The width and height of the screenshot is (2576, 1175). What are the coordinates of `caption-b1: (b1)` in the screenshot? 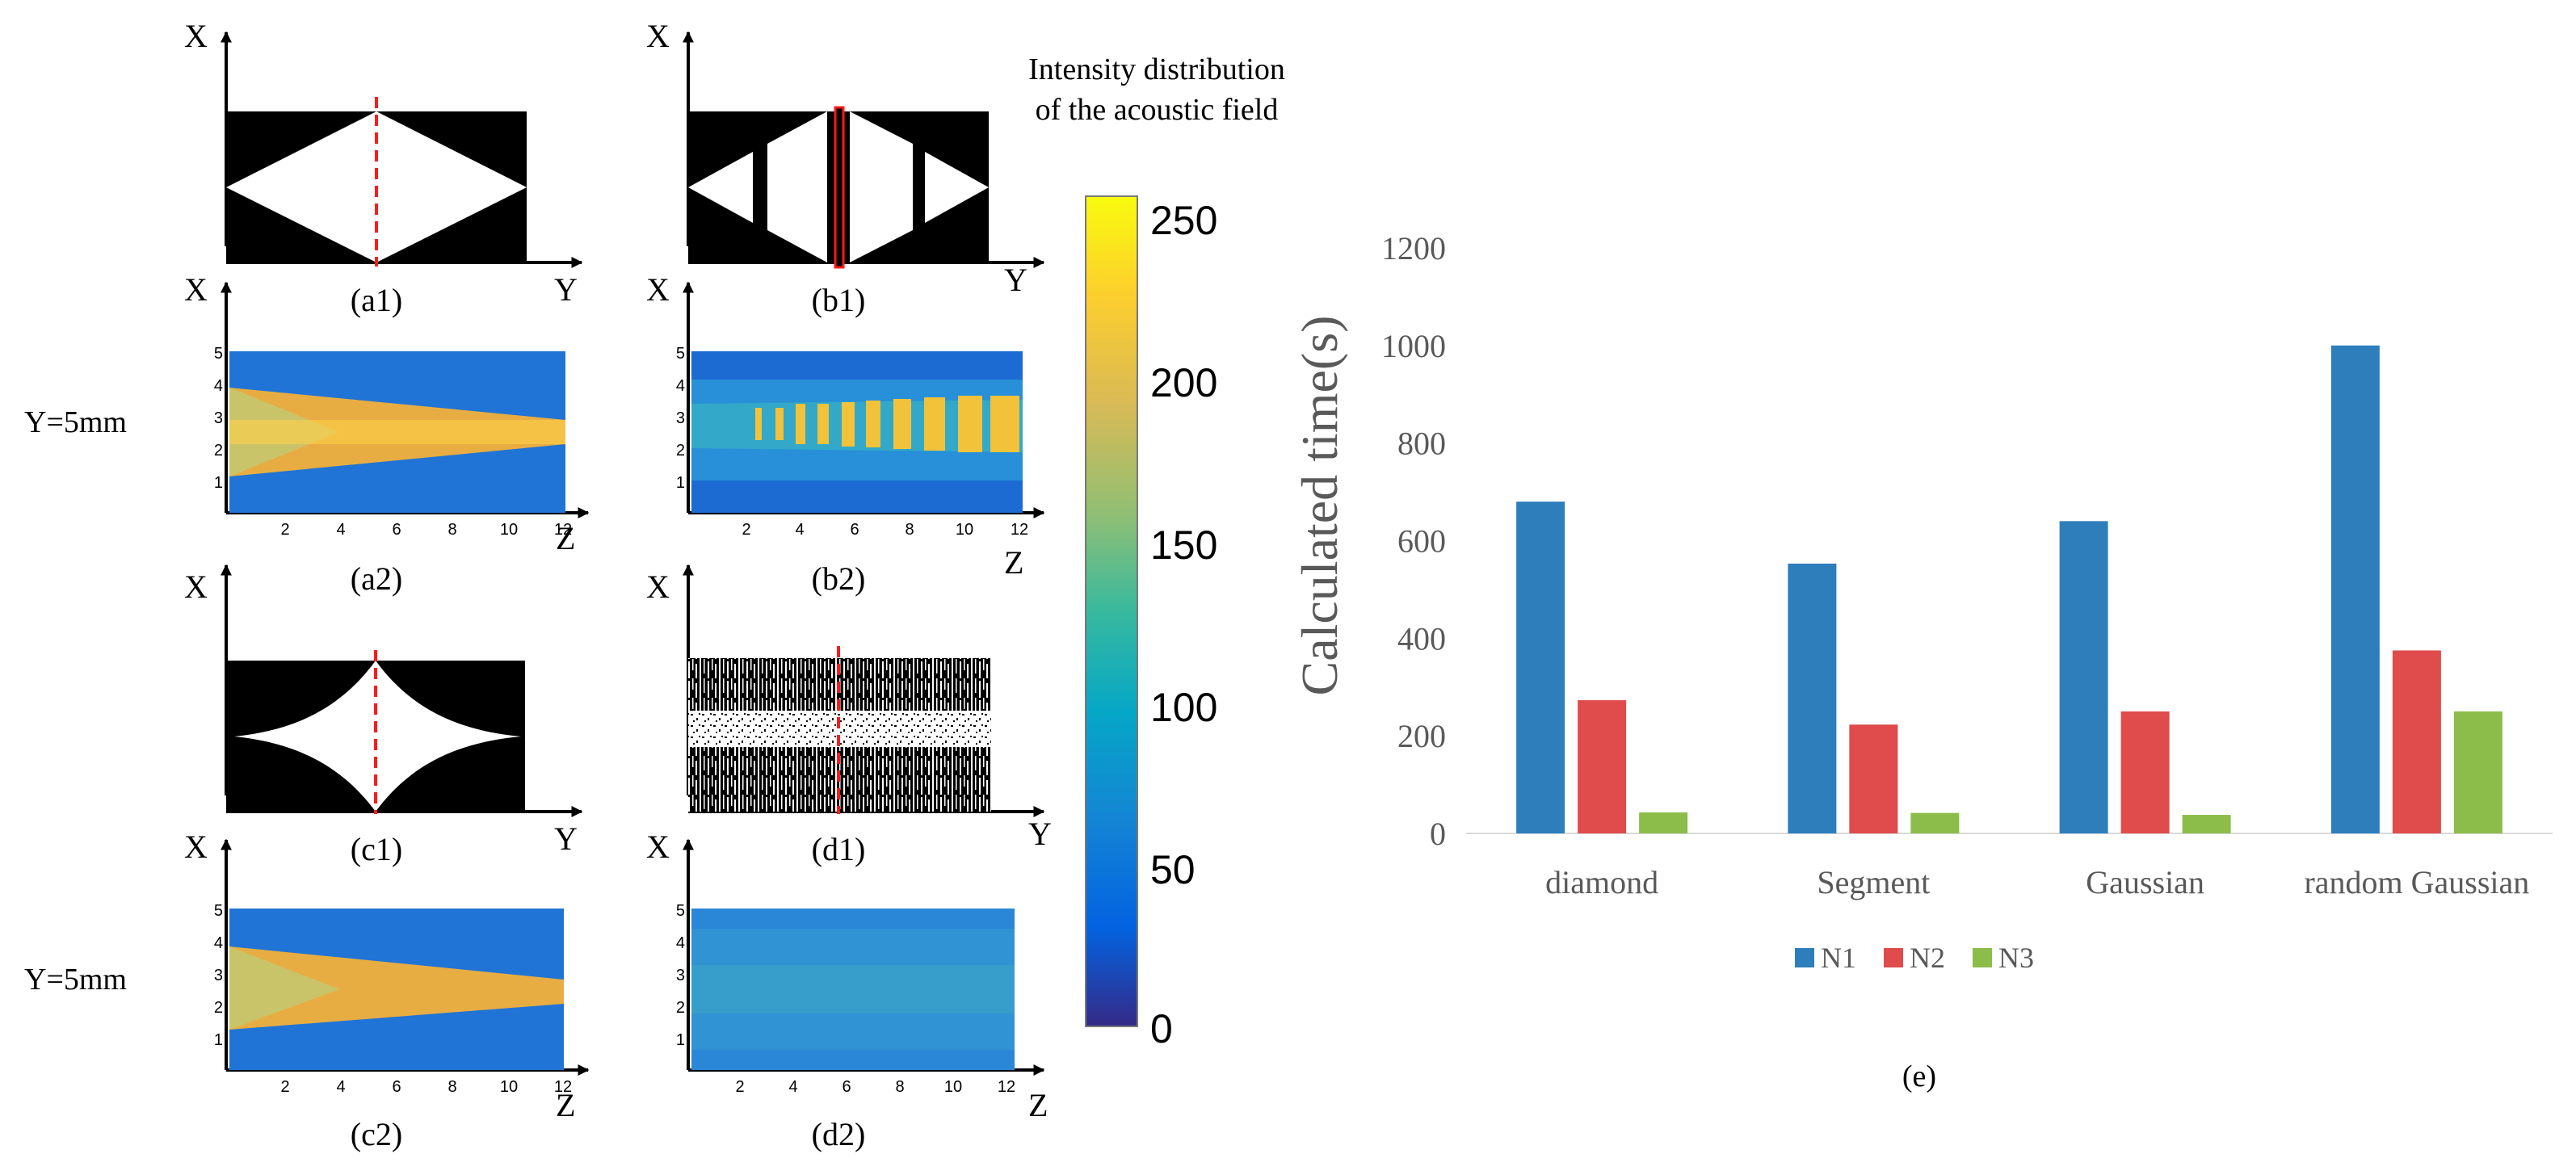 It's located at (839, 300).